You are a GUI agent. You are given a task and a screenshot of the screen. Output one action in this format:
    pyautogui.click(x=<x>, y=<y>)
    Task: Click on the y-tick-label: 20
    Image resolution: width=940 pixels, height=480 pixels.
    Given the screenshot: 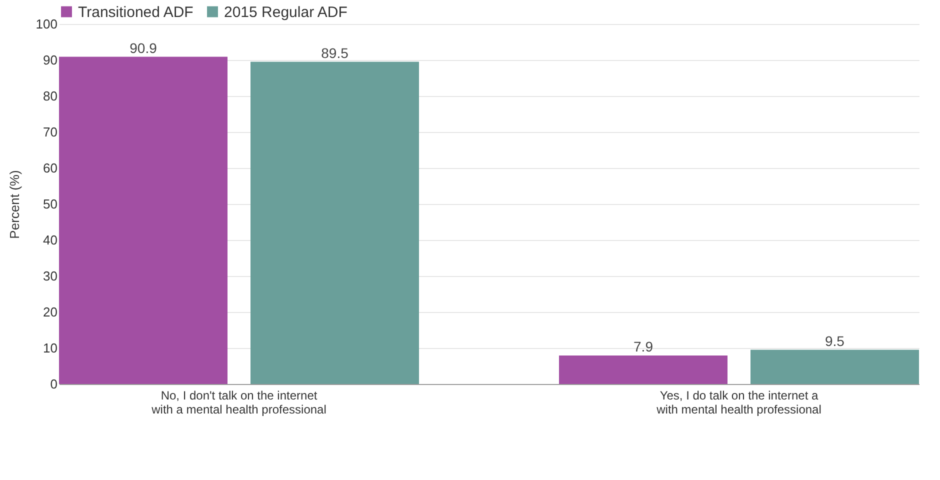 What is the action you would take?
    pyautogui.click(x=50, y=312)
    